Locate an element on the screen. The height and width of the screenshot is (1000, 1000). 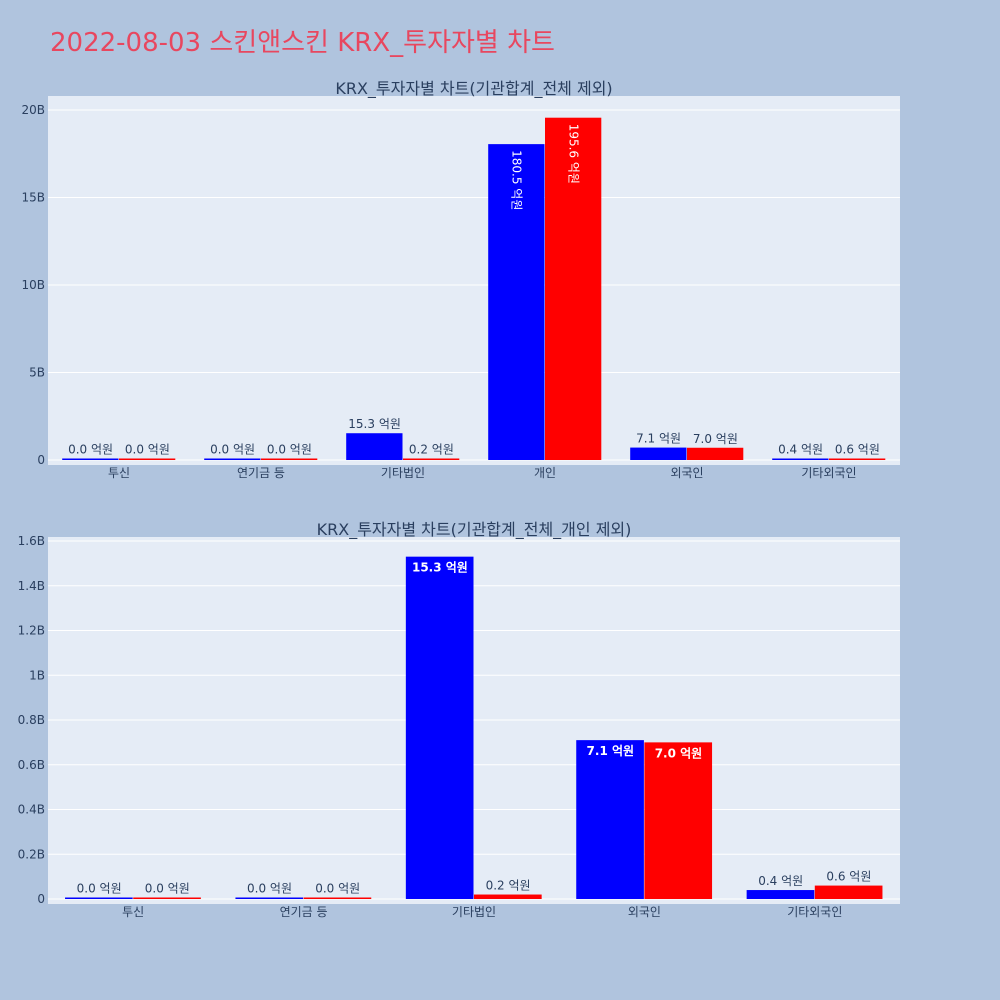
y-tick-label: 0.8B is located at coordinates (31, 720).